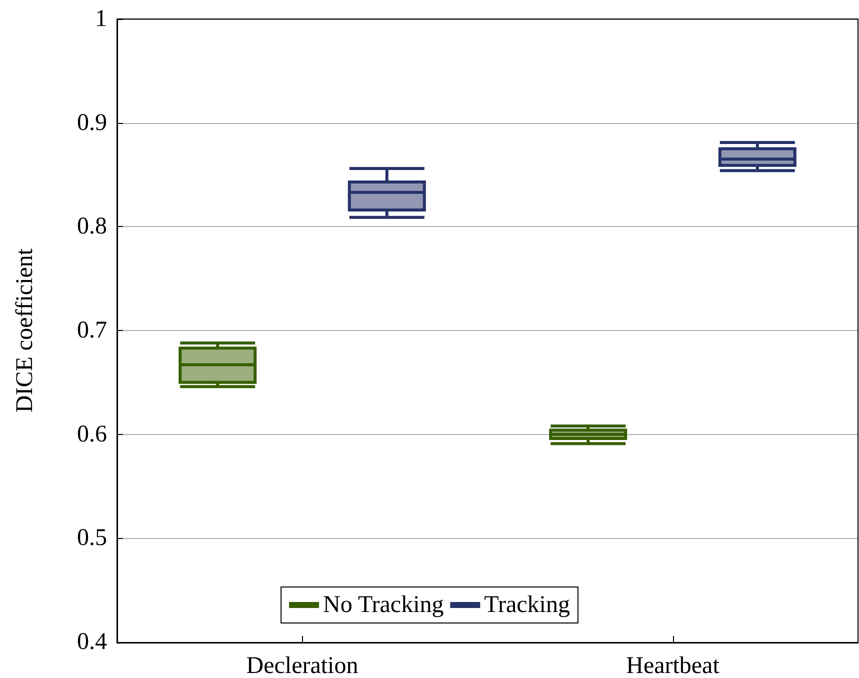  What do you see at coordinates (92, 434) in the screenshot?
I see `y-tick-label: 0.6` at bounding box center [92, 434].